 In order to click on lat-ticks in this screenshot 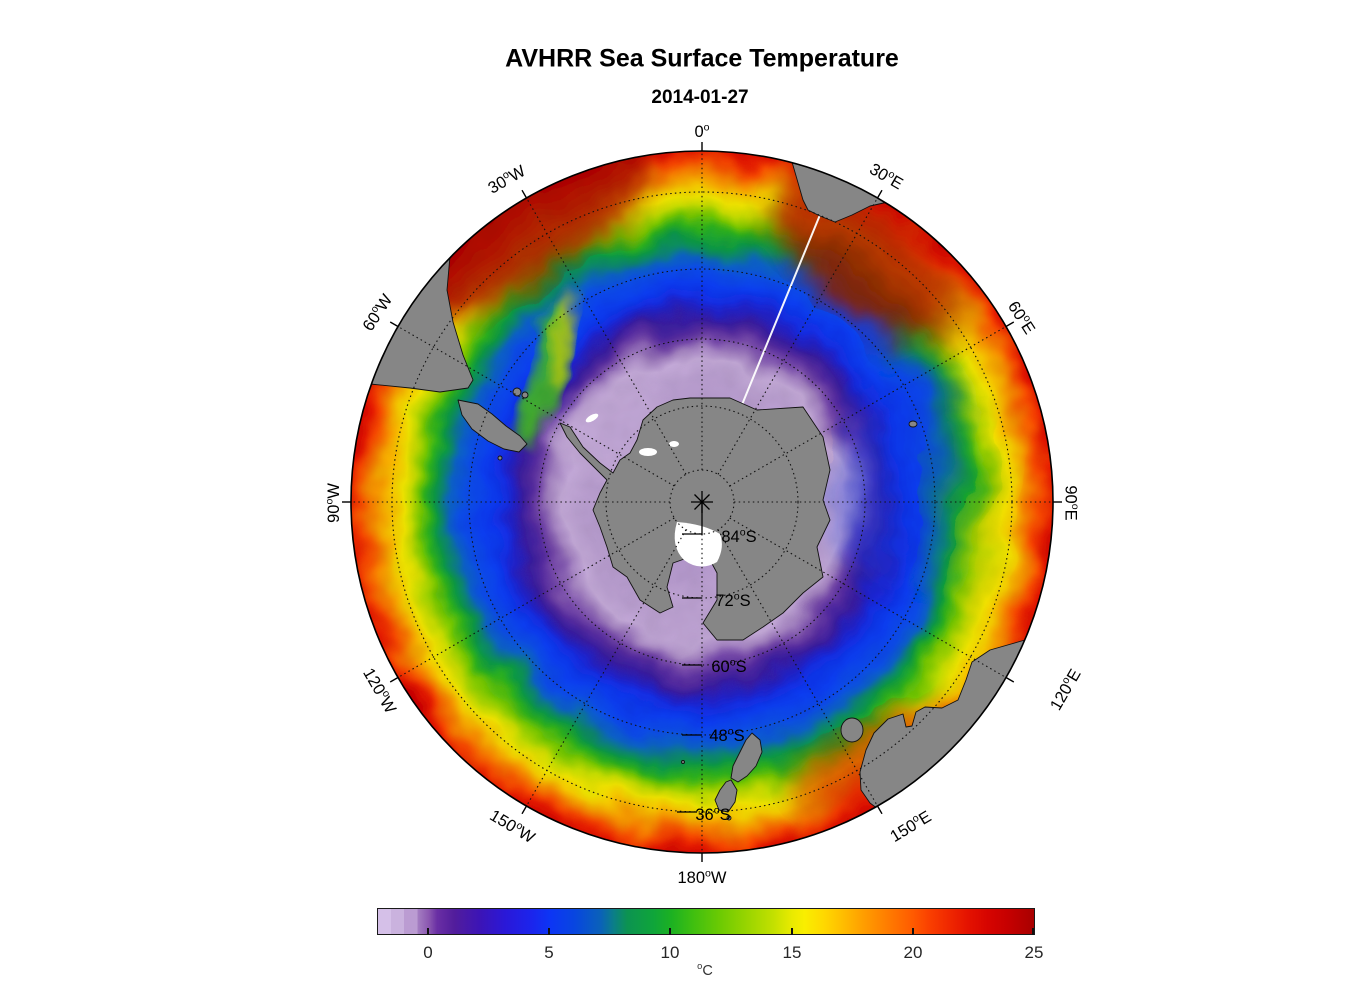, I will do `click(689, 673)`.